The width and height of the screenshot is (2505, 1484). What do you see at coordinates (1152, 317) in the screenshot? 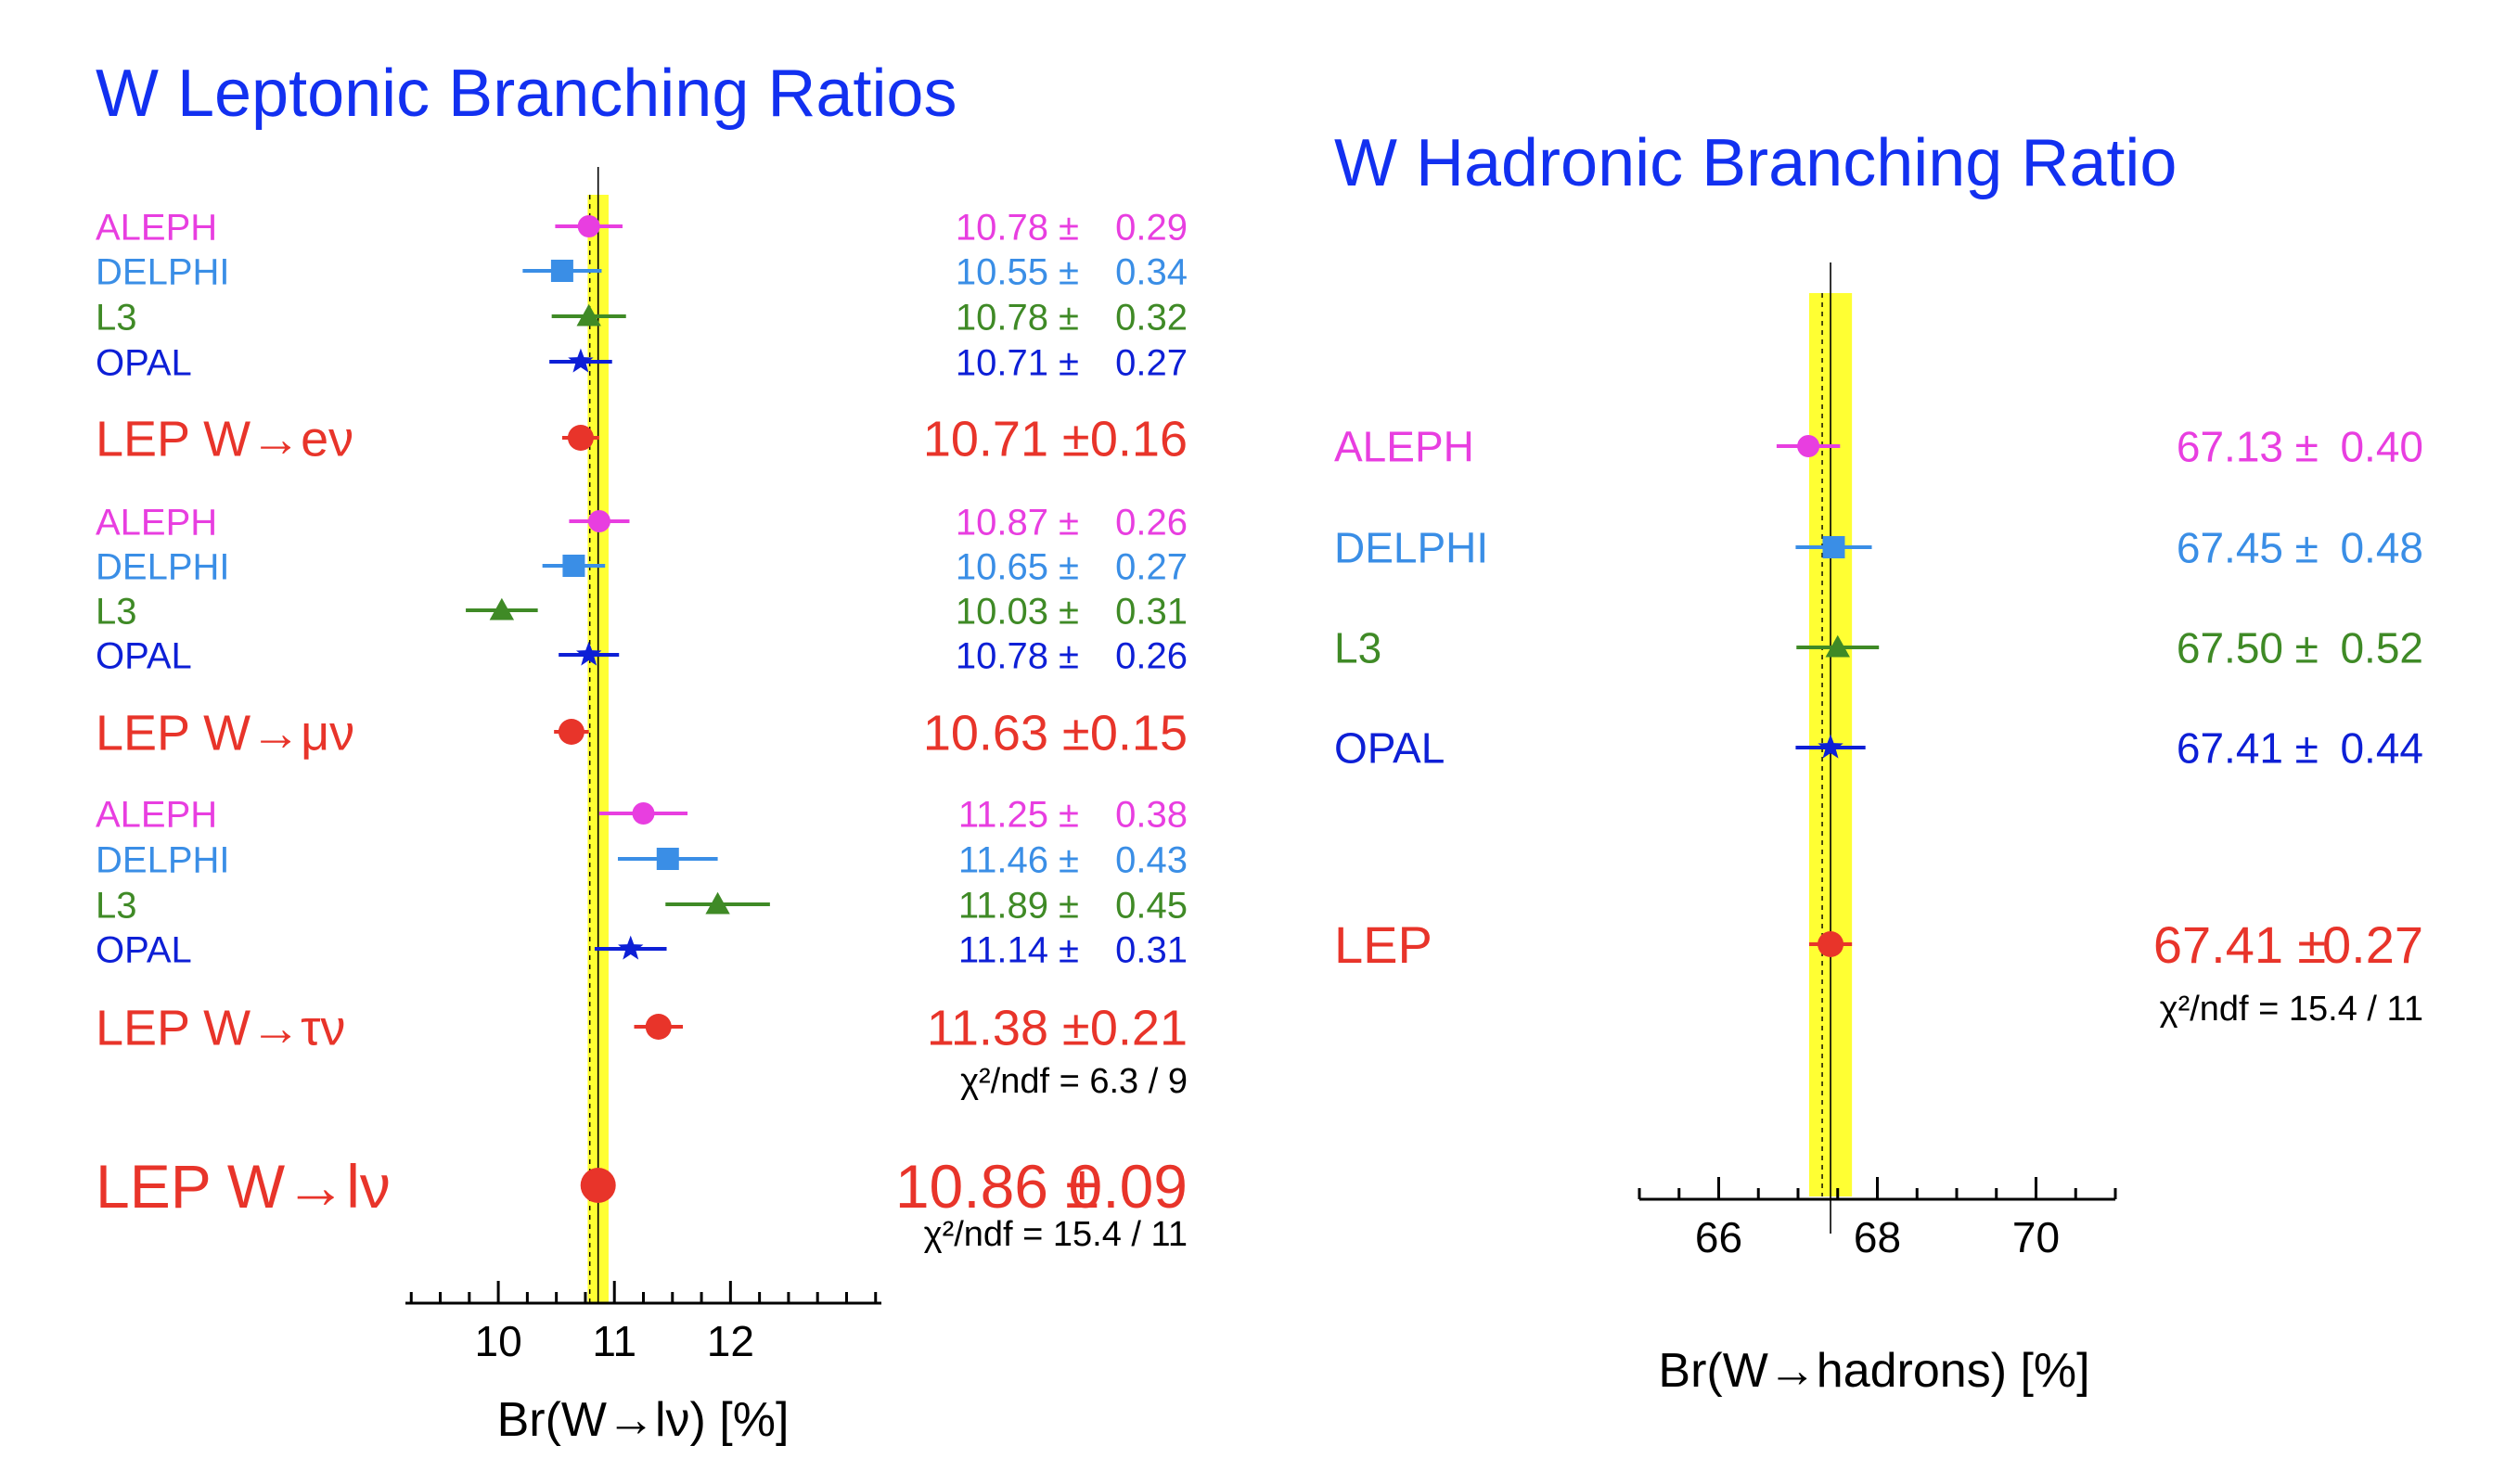
I see `leptonic-row-error: 0.32` at bounding box center [1152, 317].